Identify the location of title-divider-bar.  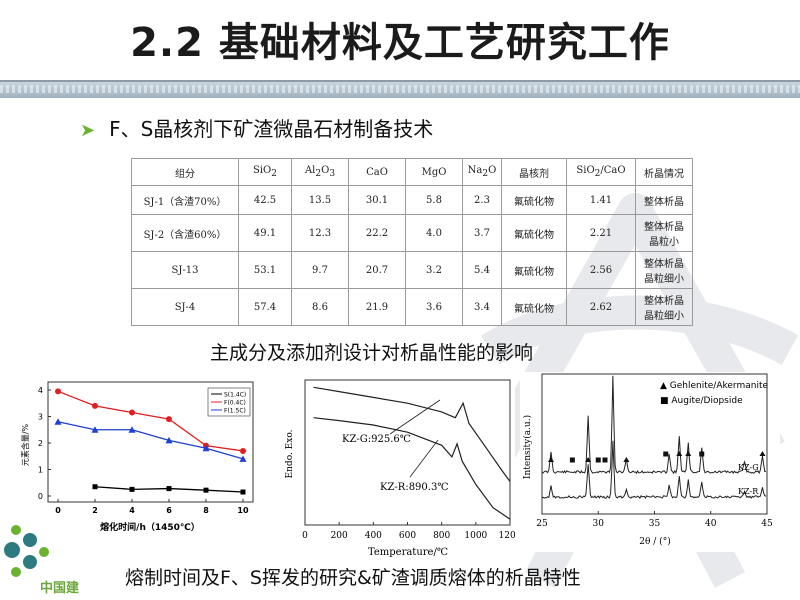
(400, 89).